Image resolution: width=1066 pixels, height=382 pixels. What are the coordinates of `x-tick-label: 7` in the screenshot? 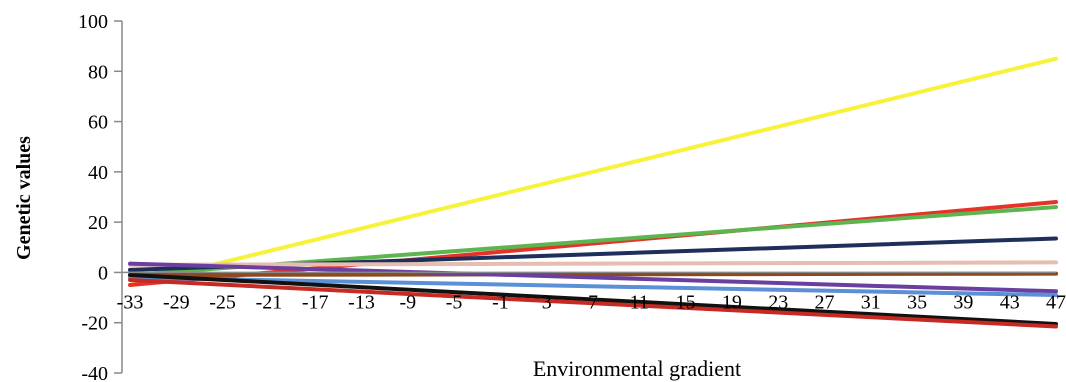 It's located at (593, 302).